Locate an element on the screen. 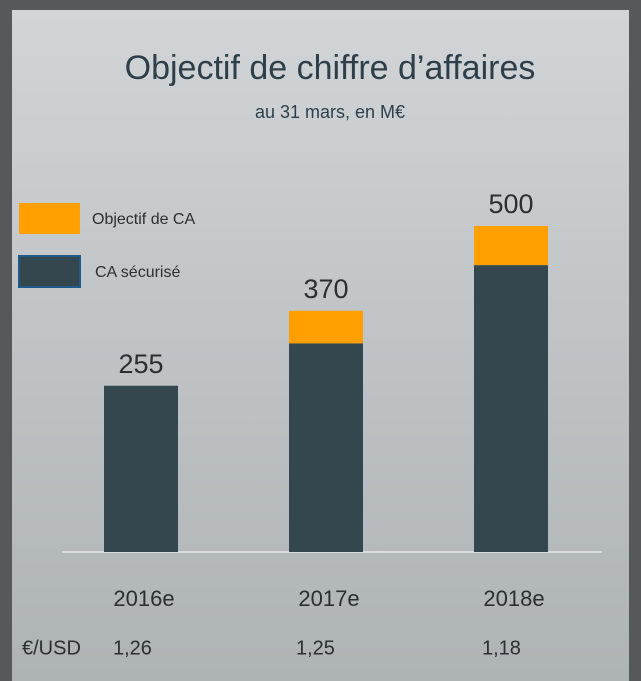 Image resolution: width=641 pixels, height=681 pixels. total-label: 500 is located at coordinates (510, 204).